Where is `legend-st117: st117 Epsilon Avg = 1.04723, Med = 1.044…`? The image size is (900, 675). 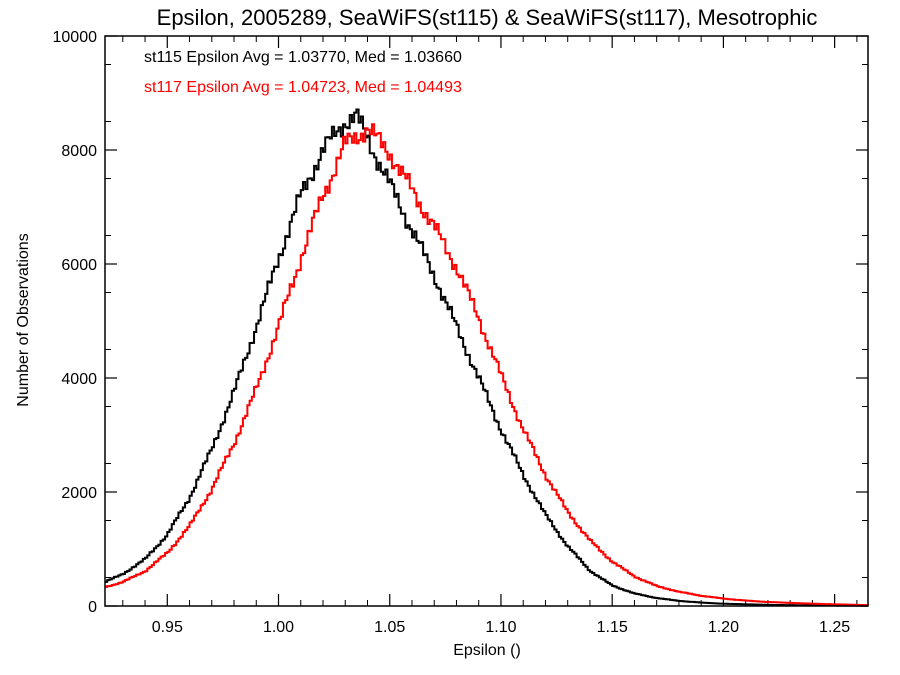
legend-st117: st117 Epsilon Avg = 1.04723, Med = 1.044… is located at coordinates (303, 87).